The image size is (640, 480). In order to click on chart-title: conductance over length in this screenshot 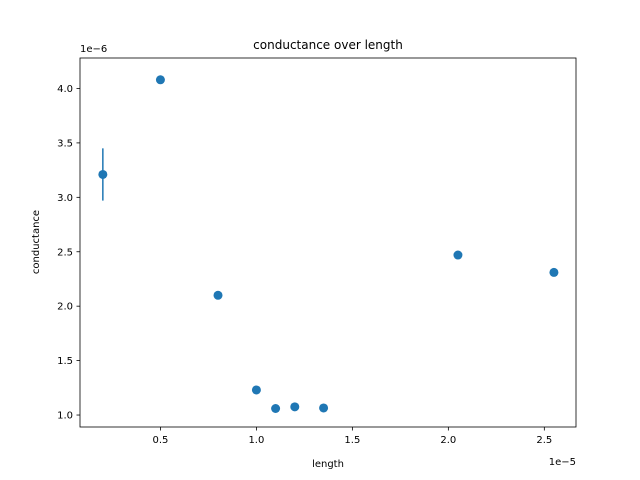, I will do `click(328, 45)`.